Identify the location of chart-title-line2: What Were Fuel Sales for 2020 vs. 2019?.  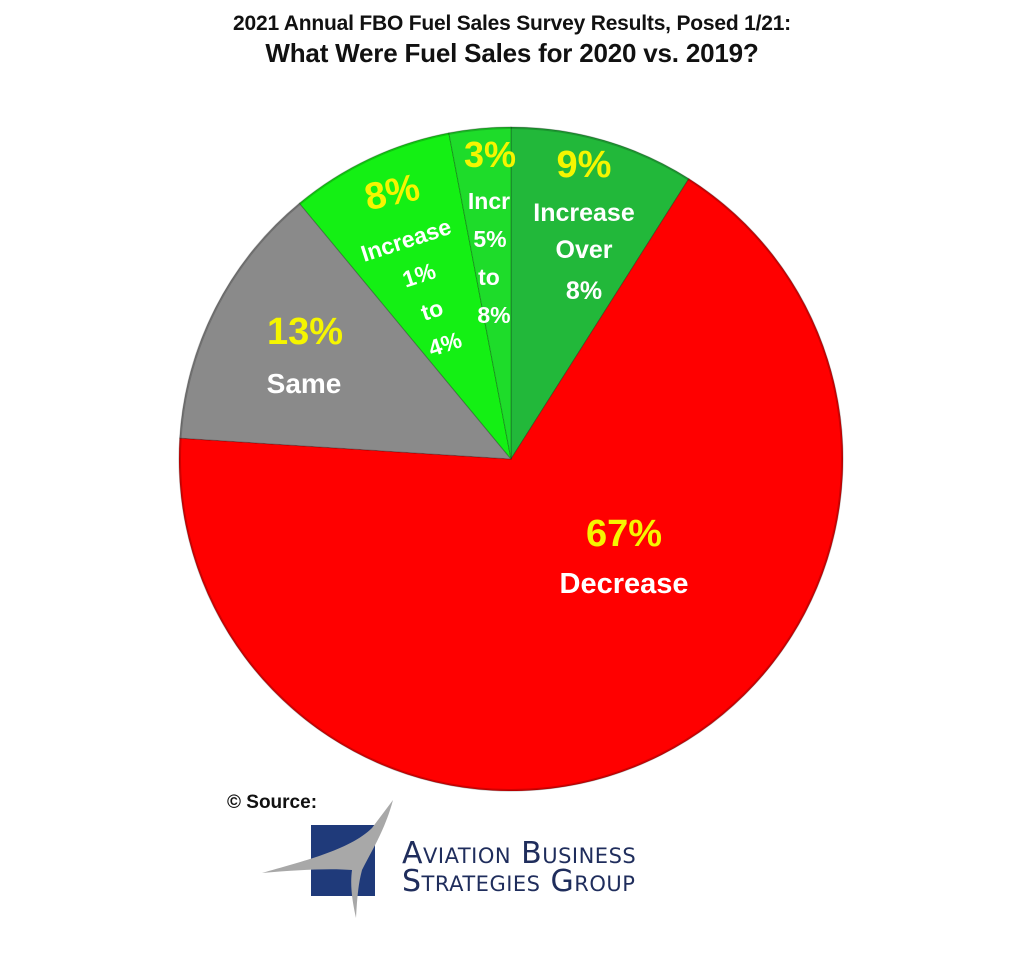
(512, 53).